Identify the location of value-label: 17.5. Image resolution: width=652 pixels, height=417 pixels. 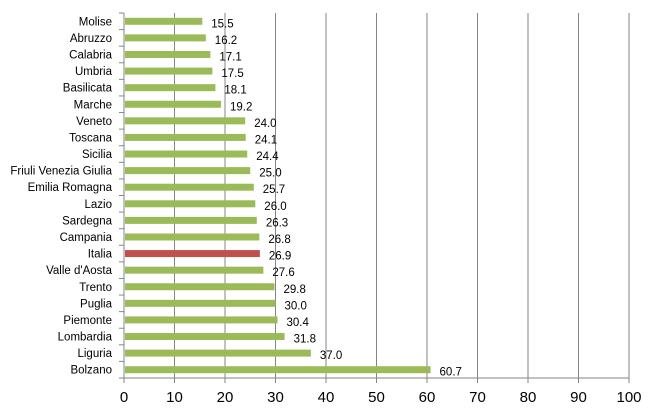
(232, 74).